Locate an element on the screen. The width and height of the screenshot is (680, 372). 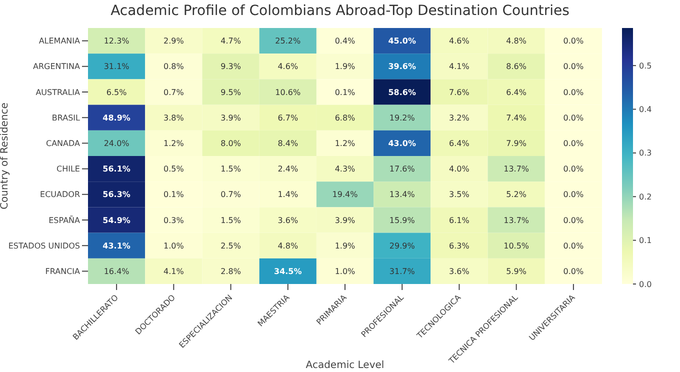
data-label: 3.8% is located at coordinates (174, 117).